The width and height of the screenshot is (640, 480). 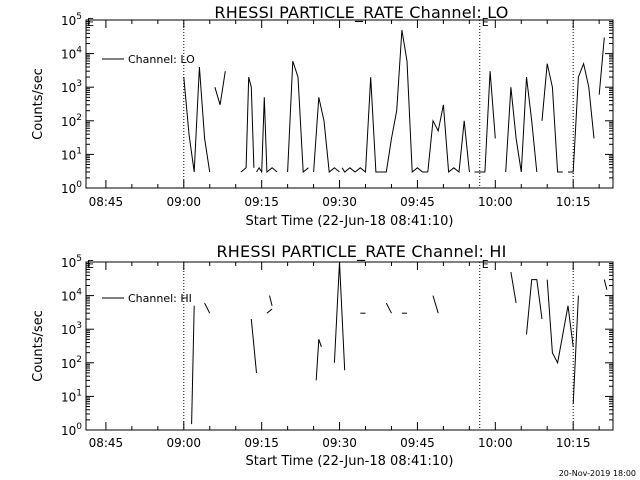 I want to click on panel1-y-tick-exponent: 2, so click(x=79, y=118).